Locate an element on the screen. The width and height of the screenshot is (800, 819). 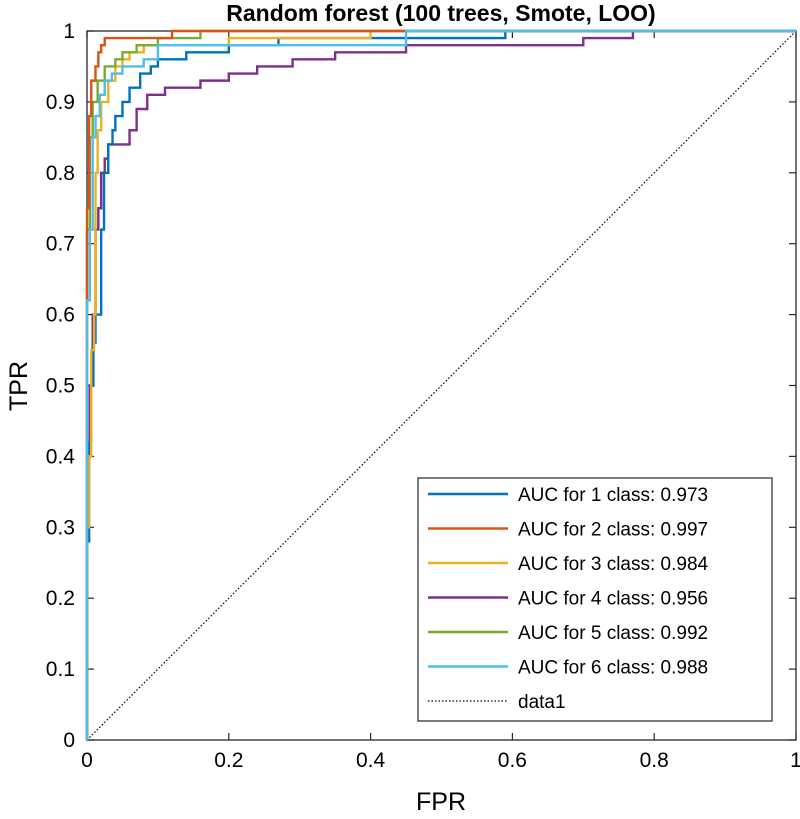
y-tick-label: 0.2 is located at coordinates (60, 598).